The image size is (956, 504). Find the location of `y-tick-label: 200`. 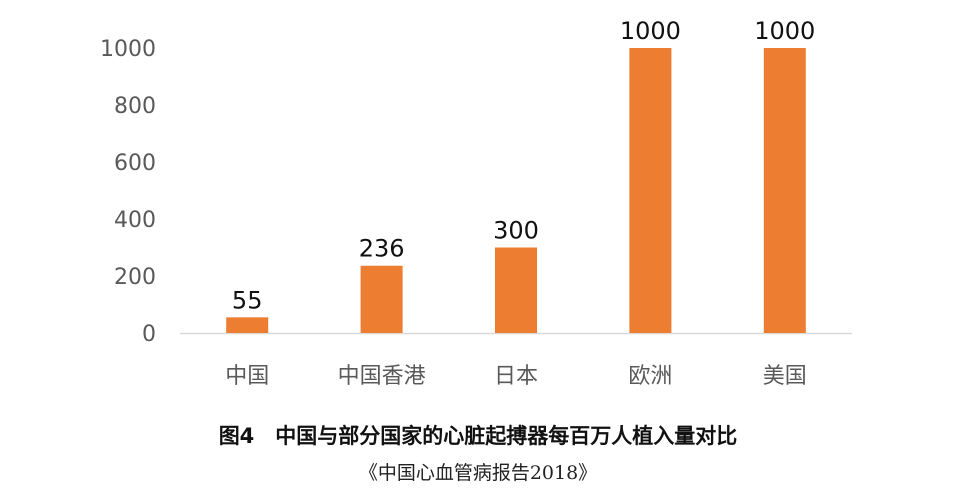

y-tick-label: 200 is located at coordinates (135, 277).